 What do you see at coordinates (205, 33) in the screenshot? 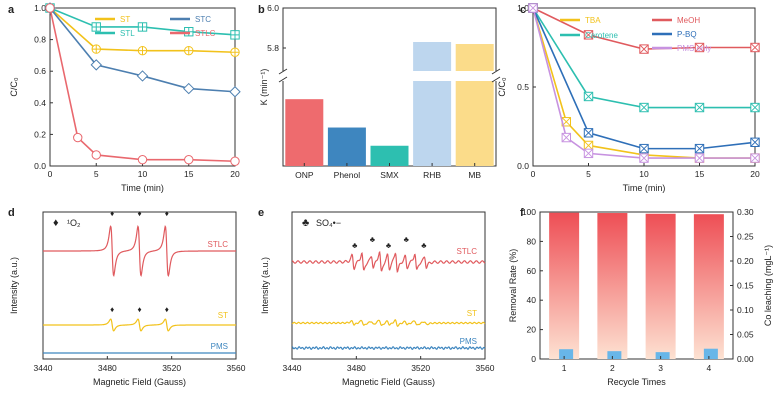
I see `legend-label: STLC` at bounding box center [205, 33].